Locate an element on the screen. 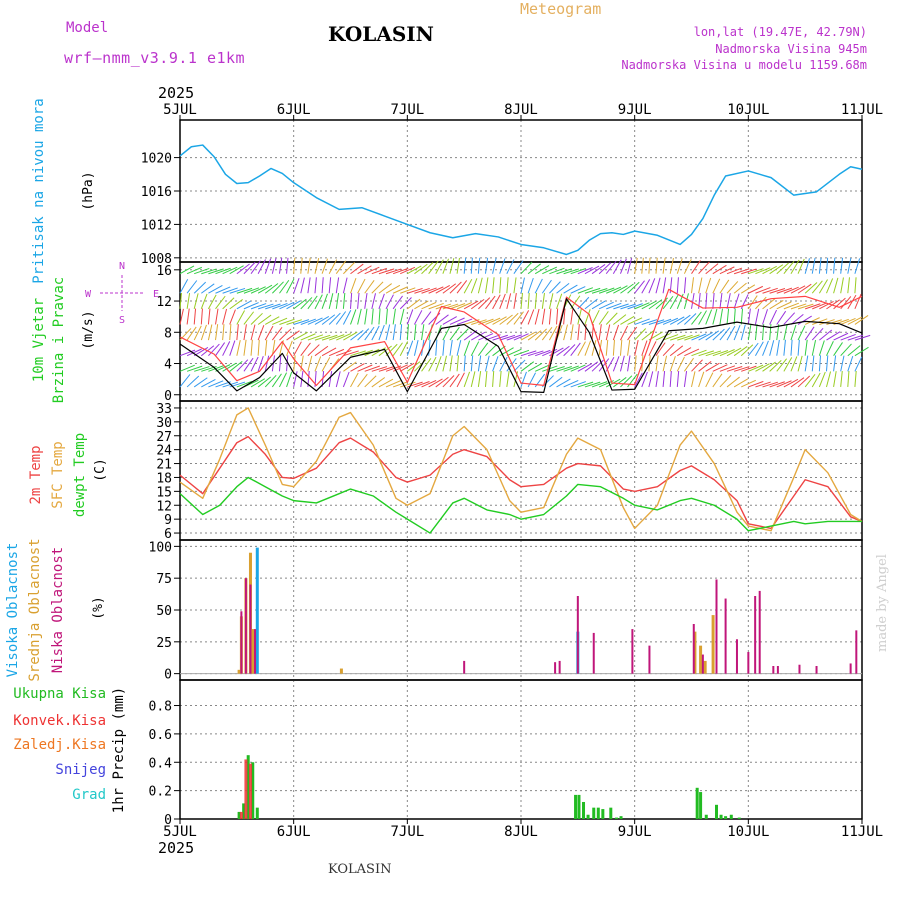  cloud-ylabel-high: Visoka Oblacnost is located at coordinates (13, 610).